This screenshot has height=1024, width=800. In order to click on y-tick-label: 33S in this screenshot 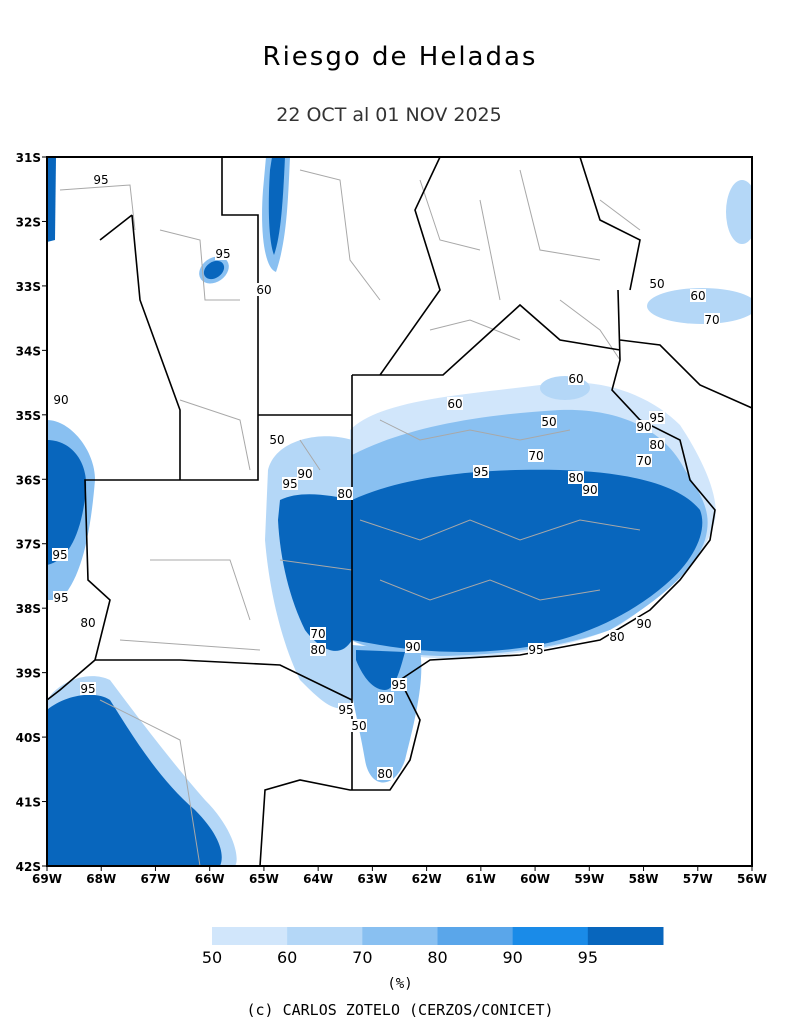, I will do `click(28, 287)`.